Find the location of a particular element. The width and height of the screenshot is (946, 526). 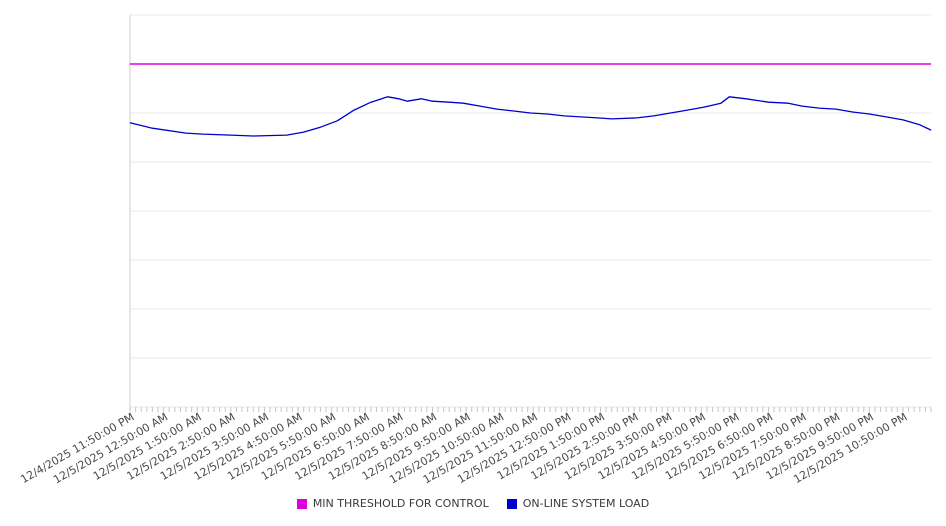

legend-item-system-load: ON-LINE SYSTEM LOAD is located at coordinates (578, 503).